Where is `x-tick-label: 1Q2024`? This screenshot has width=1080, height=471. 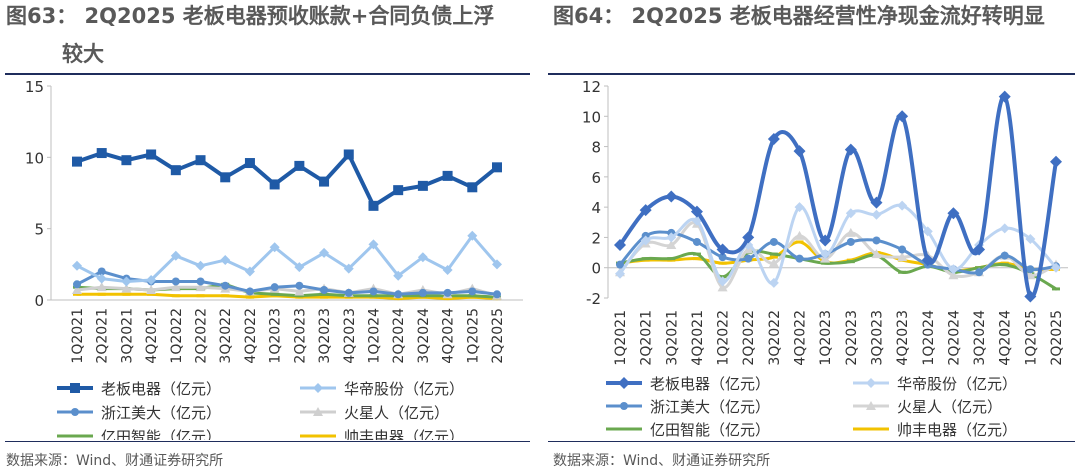
x-tick-label: 1Q2024 is located at coordinates (929, 338).